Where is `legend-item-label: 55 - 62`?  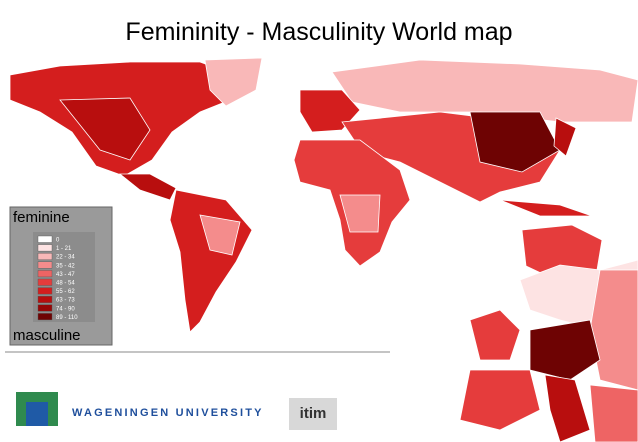
legend-item-label: 55 - 62 is located at coordinates (65, 292).